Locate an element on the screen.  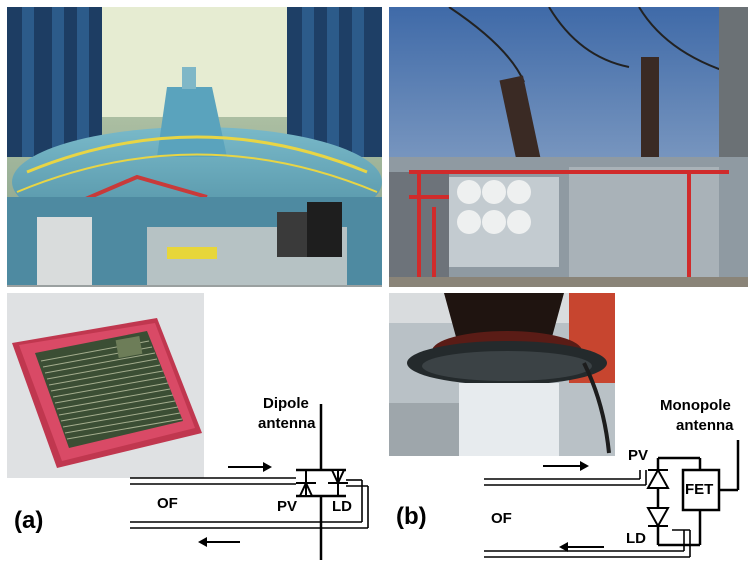
pv-label-b: PV is located at coordinates (638, 455).